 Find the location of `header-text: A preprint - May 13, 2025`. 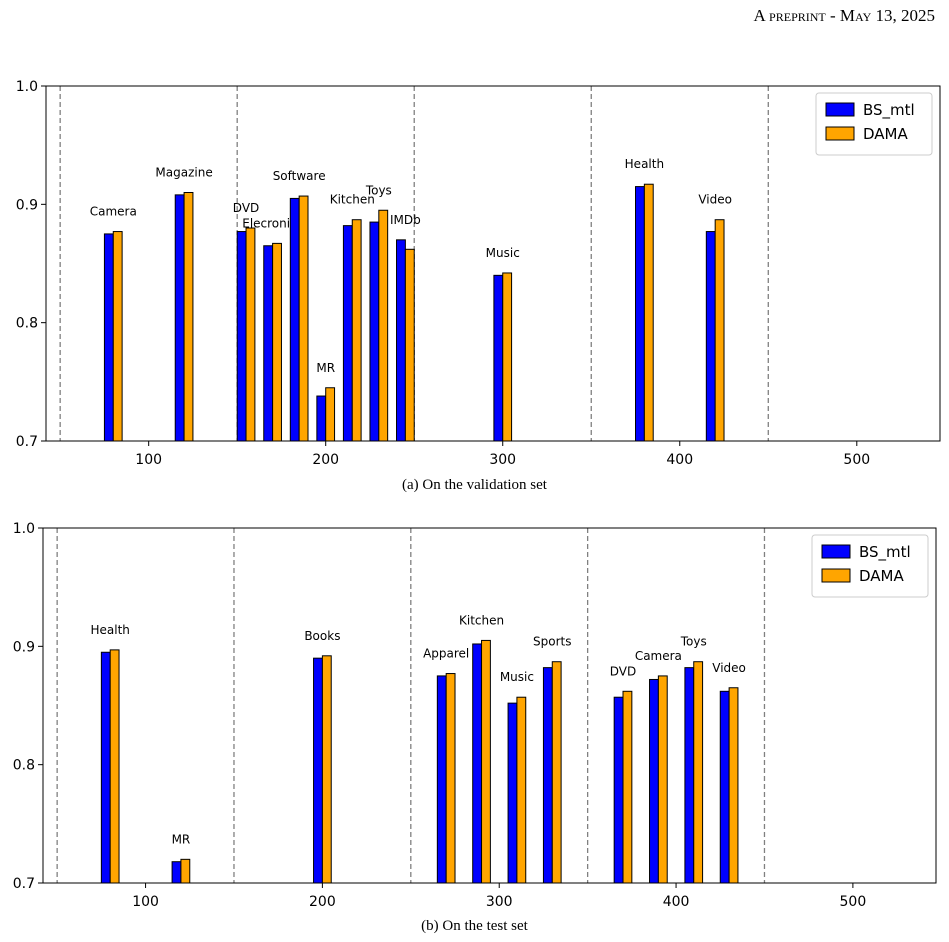

header-text: A preprint - May 13, 2025 is located at coordinates (844, 15).